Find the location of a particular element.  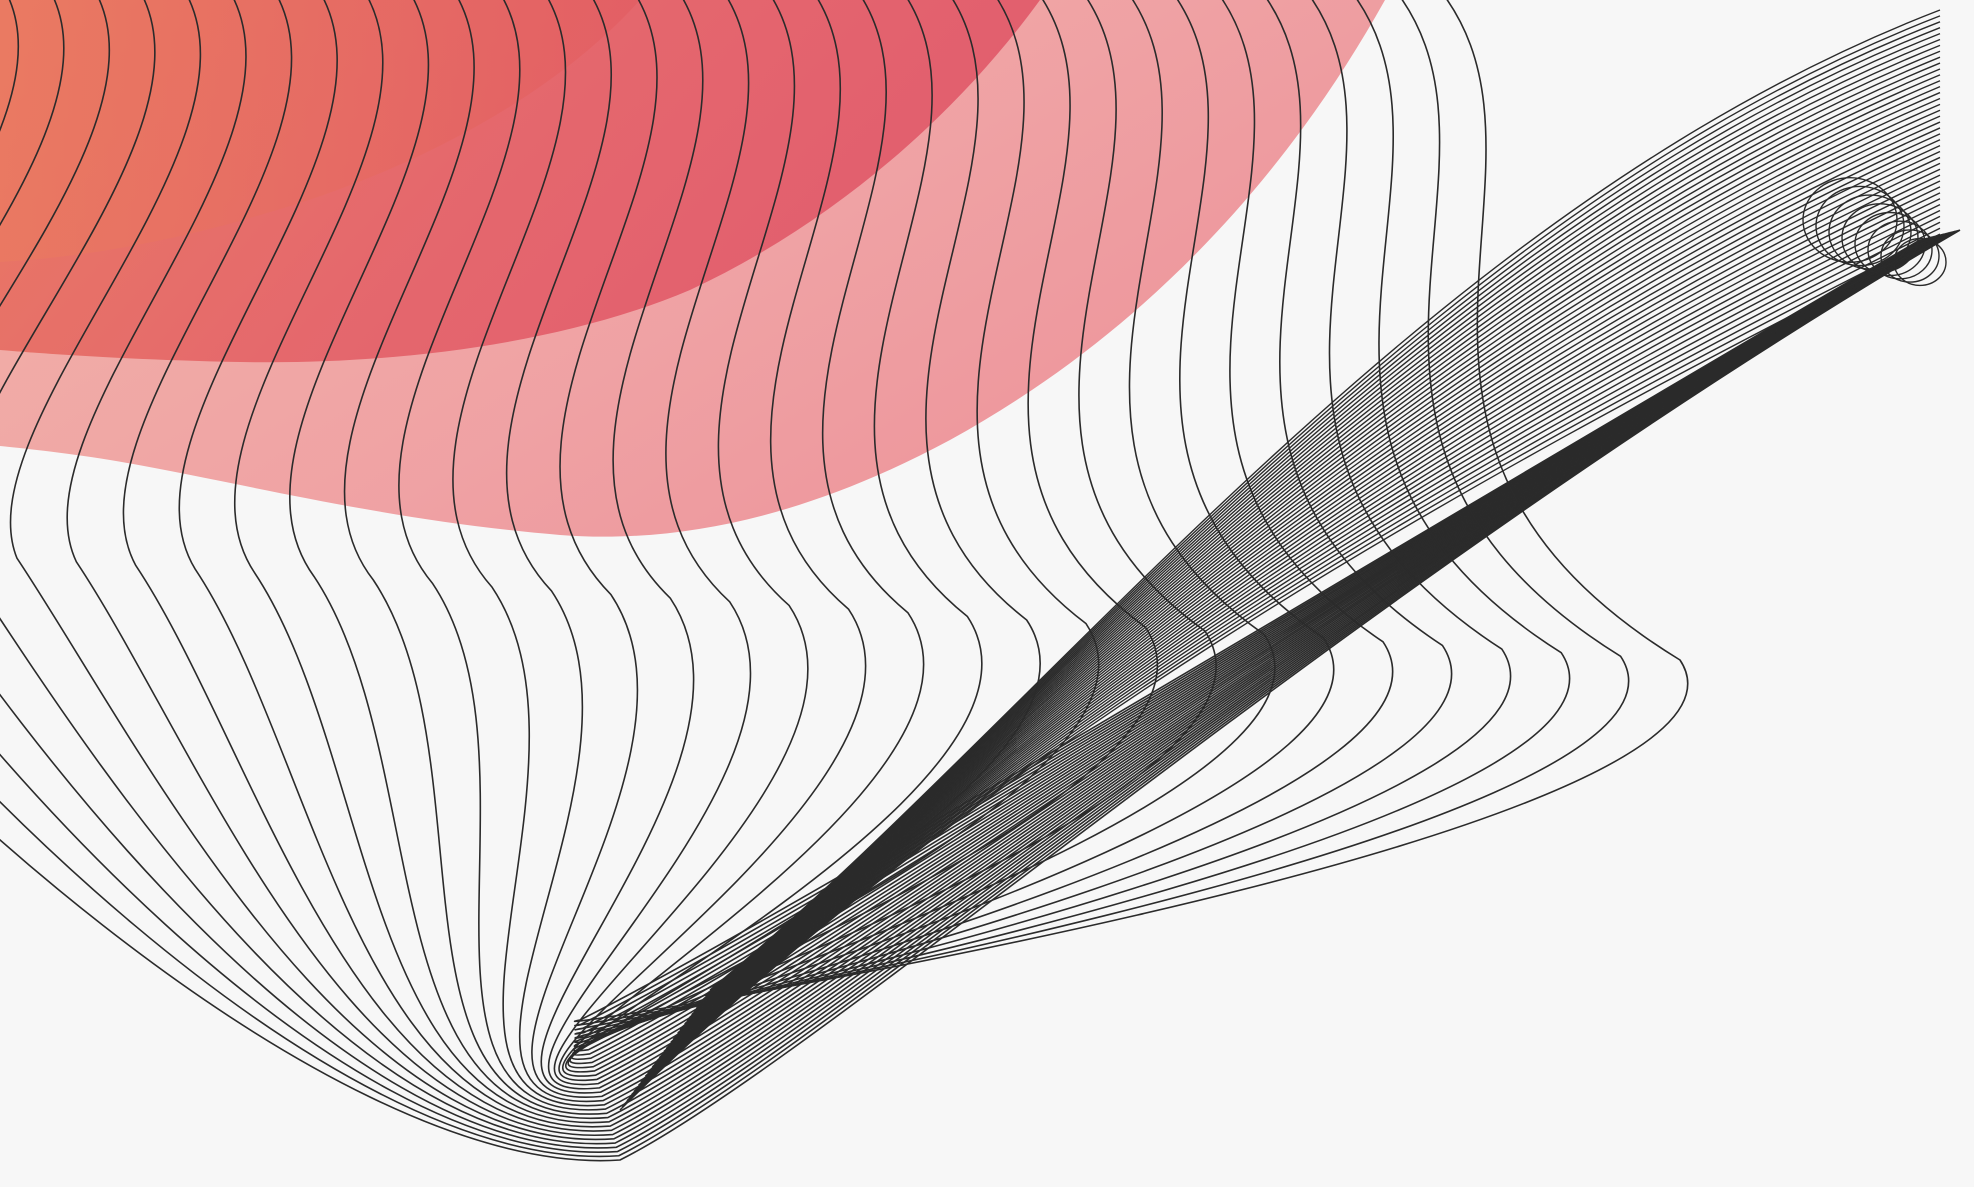

top-coral-cap is located at coordinates (320, 131).